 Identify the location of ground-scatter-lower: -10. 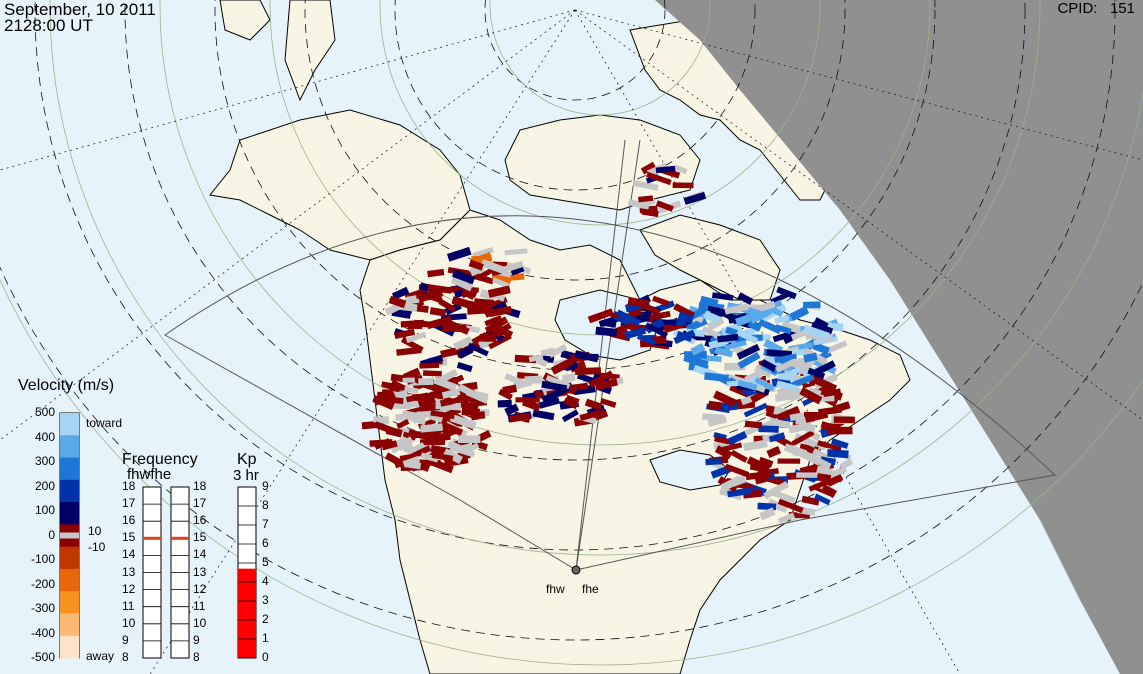
(97, 547).